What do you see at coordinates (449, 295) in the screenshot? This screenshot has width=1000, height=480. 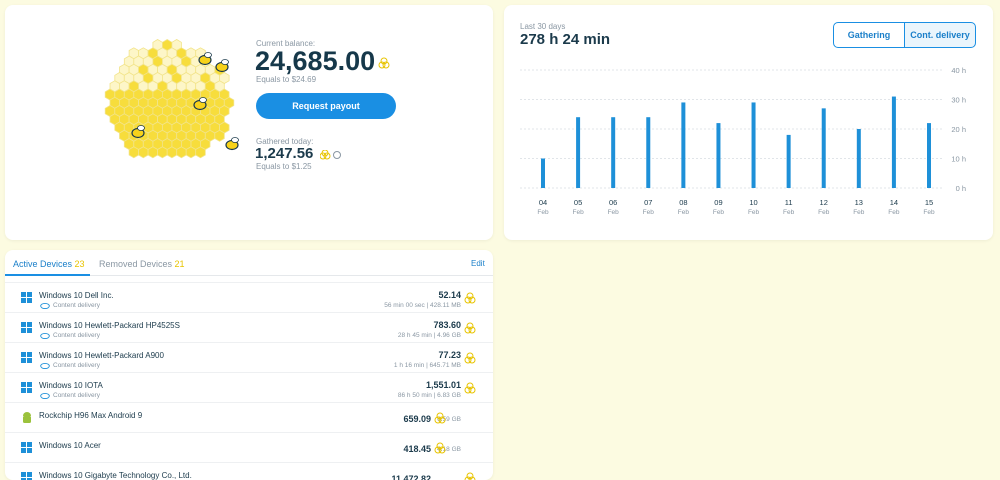 I see `device-value: 52.14` at bounding box center [449, 295].